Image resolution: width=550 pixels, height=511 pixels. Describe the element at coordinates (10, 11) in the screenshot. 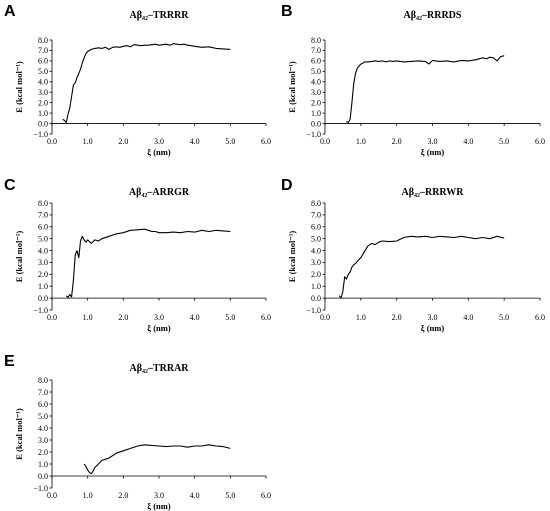

I see `panel-letter: A` at that location.